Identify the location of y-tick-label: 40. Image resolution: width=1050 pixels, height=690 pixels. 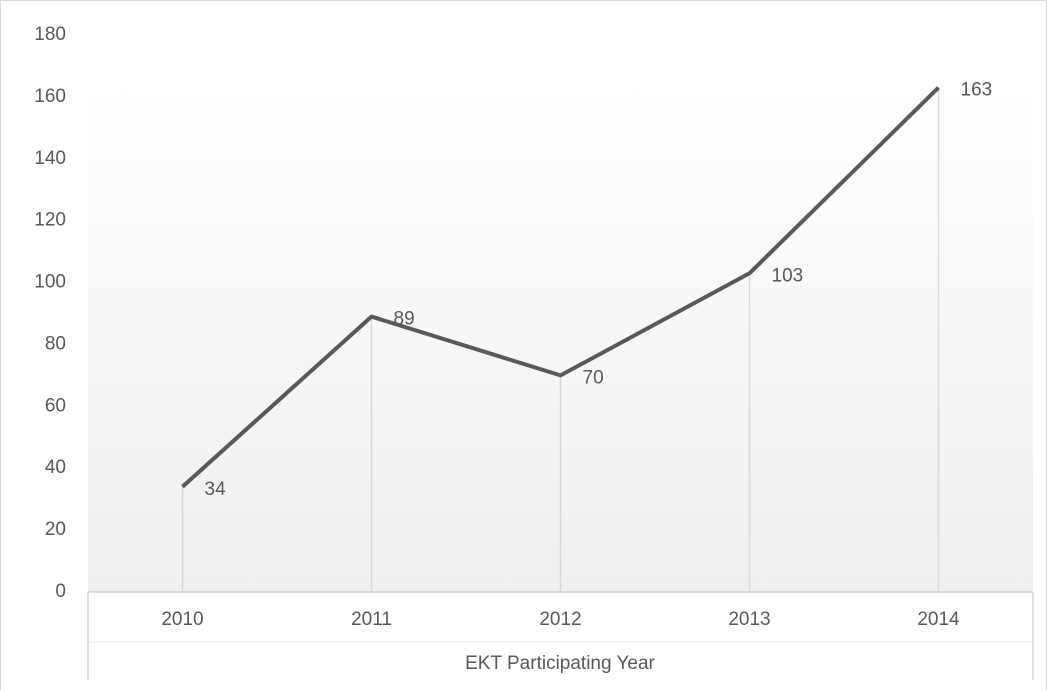
(55, 467).